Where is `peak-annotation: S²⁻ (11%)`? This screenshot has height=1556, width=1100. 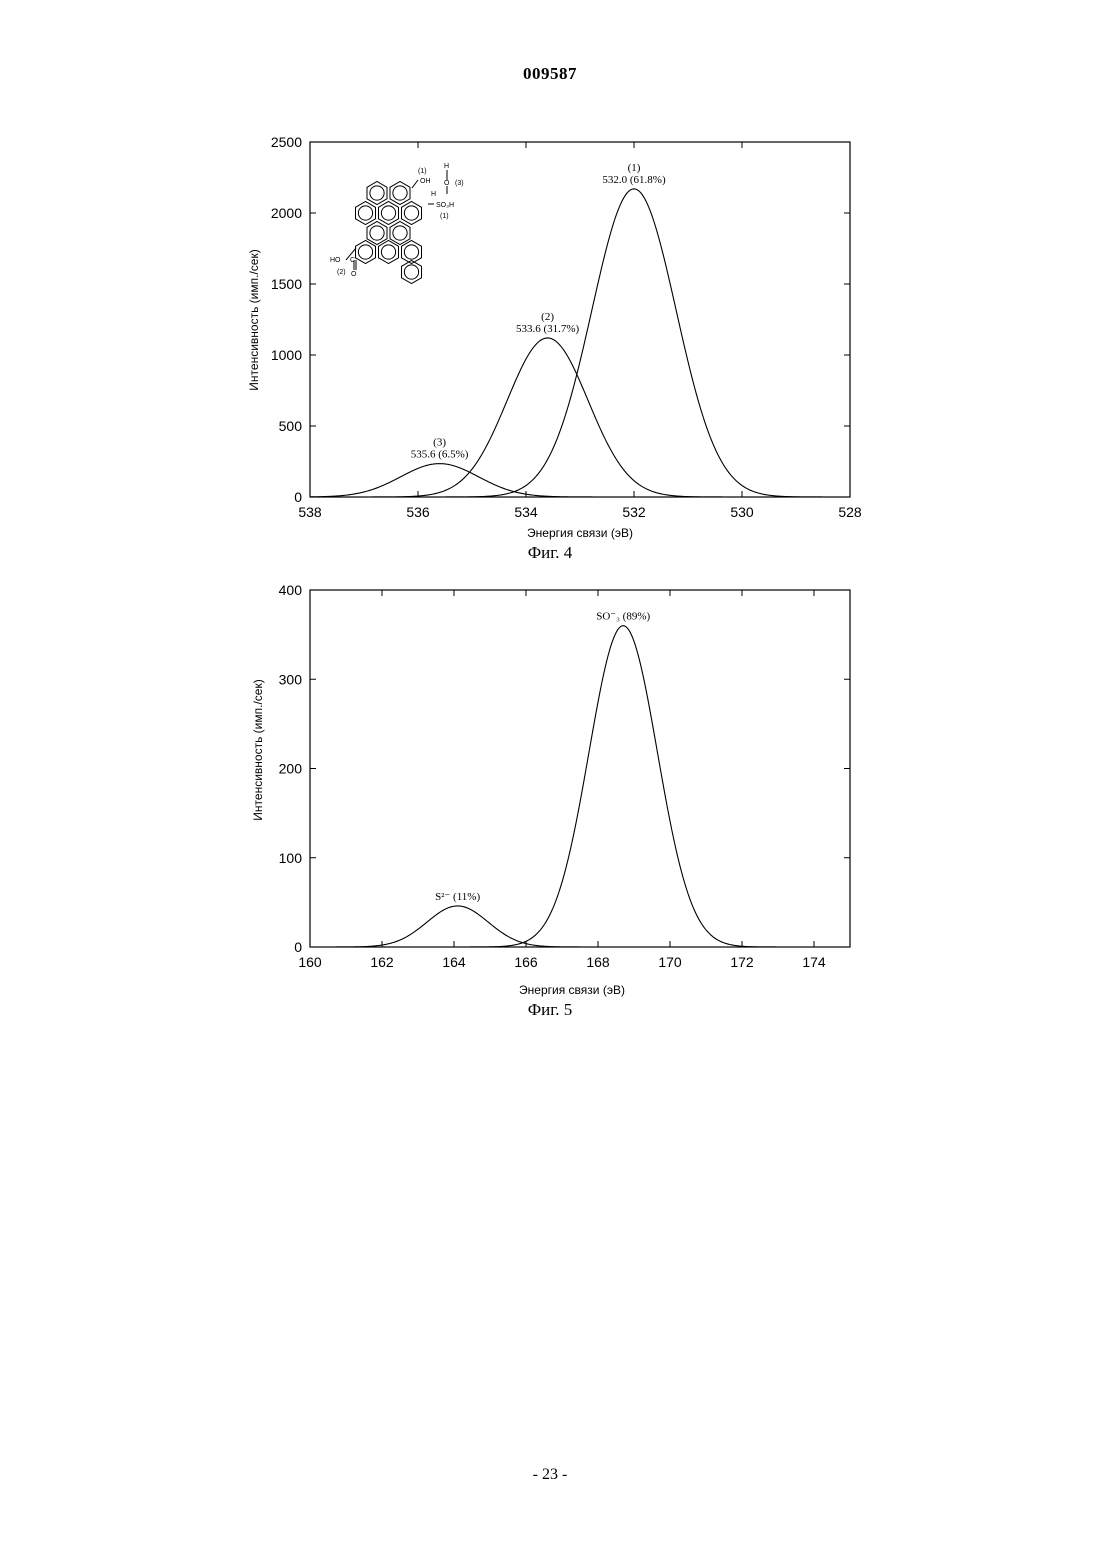 peak-annotation: S²⁻ (11%) is located at coordinates (457, 897).